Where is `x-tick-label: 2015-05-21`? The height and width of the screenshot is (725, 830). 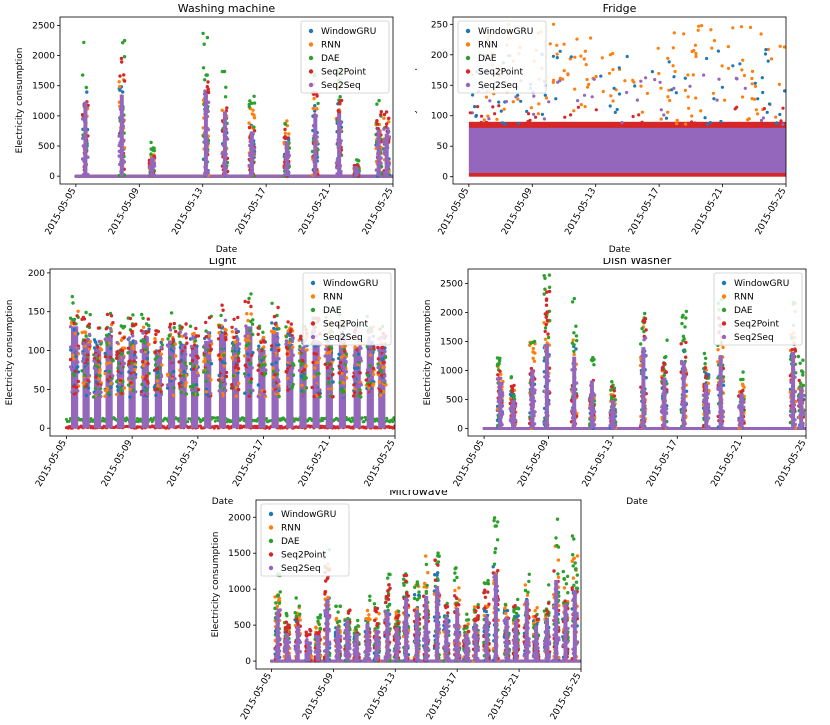
x-tick-label: 2015-05-21 is located at coordinates (707, 212).